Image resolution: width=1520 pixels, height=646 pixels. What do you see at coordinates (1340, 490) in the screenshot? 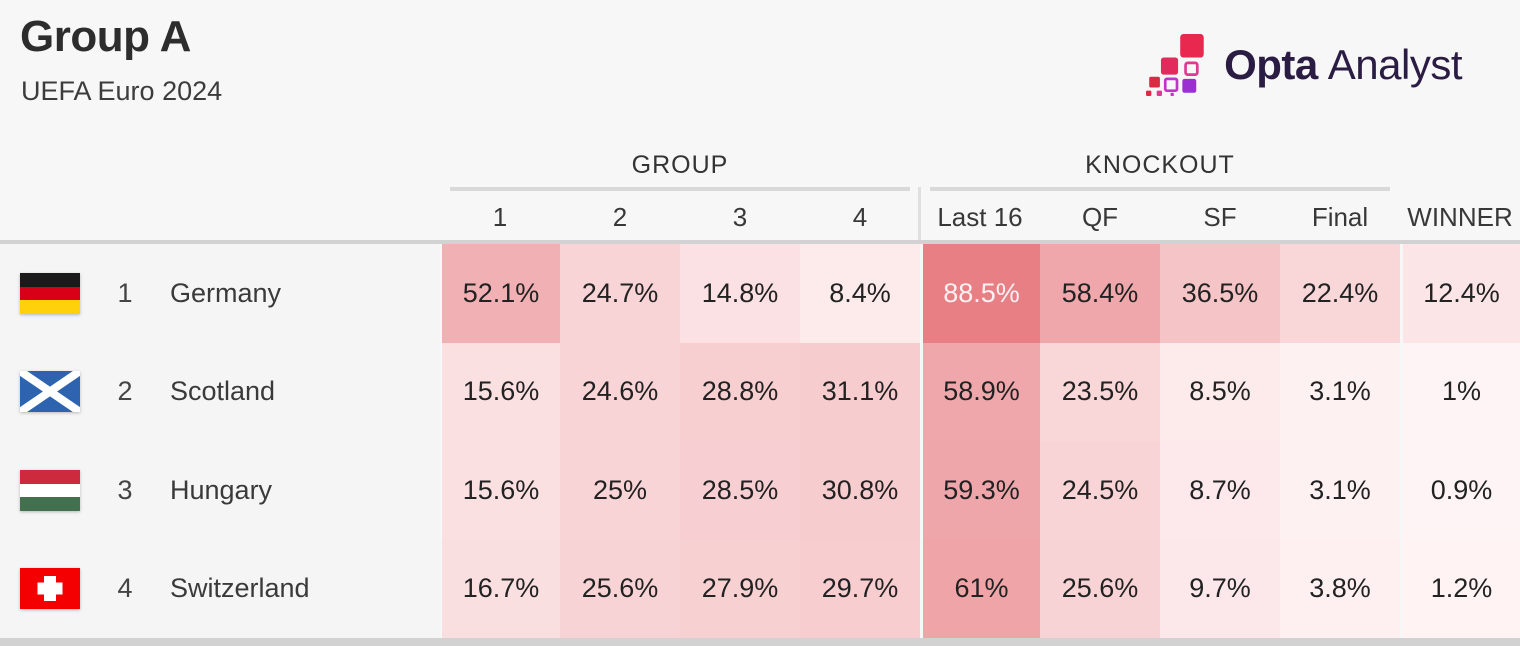
I see `prob-cell-hungary-final: 3.1%` at bounding box center [1340, 490].